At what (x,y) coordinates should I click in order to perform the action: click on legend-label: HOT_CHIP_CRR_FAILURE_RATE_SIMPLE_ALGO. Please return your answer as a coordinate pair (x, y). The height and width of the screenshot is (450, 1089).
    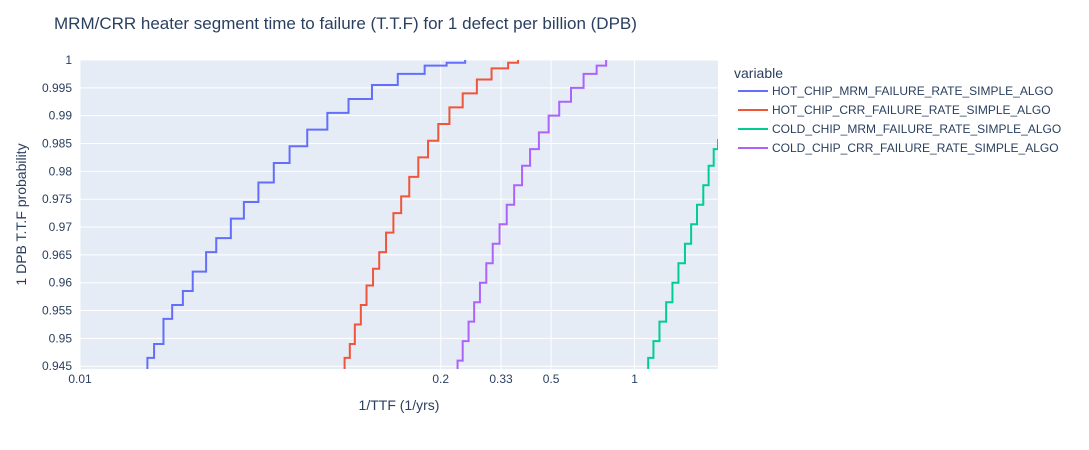
    Looking at the image, I should click on (911, 110).